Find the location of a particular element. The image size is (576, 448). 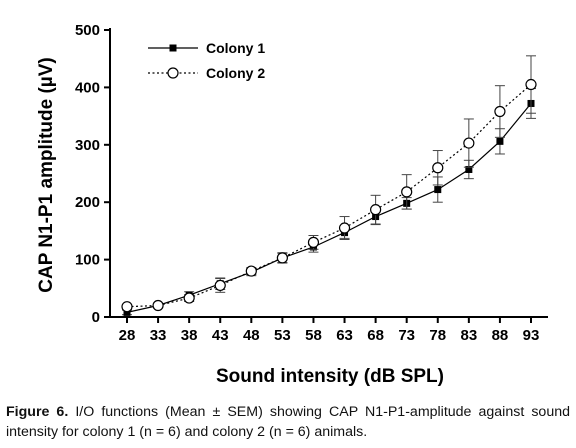

figure-label: Figure 6. is located at coordinates (37, 412).